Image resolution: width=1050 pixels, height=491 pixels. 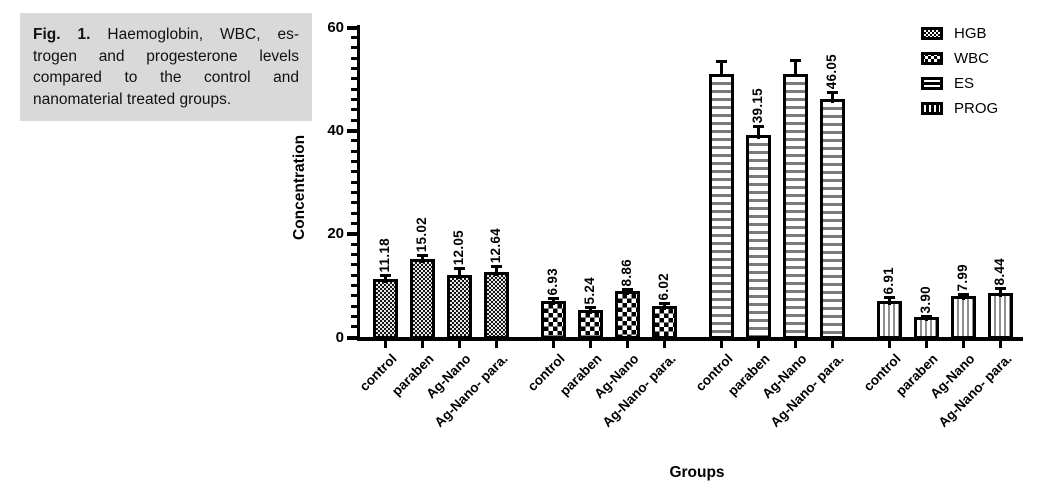 I want to click on caption-line: nanomaterial treated groups., so click(x=132, y=99).